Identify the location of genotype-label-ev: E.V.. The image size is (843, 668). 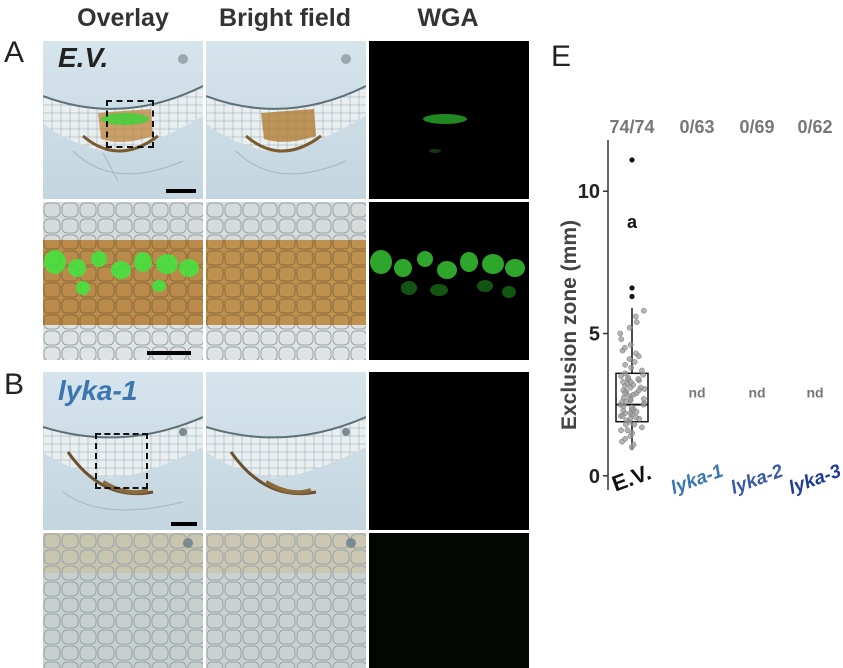
(83, 57).